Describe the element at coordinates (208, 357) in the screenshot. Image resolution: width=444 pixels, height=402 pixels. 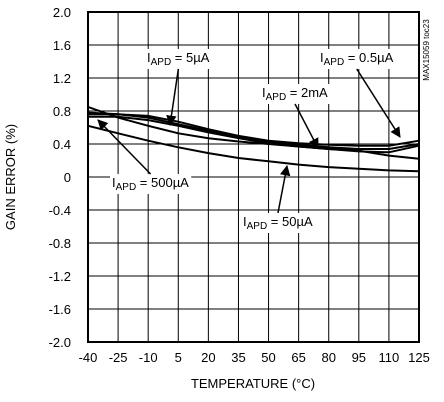
I see `x-tick-label: 20` at that location.